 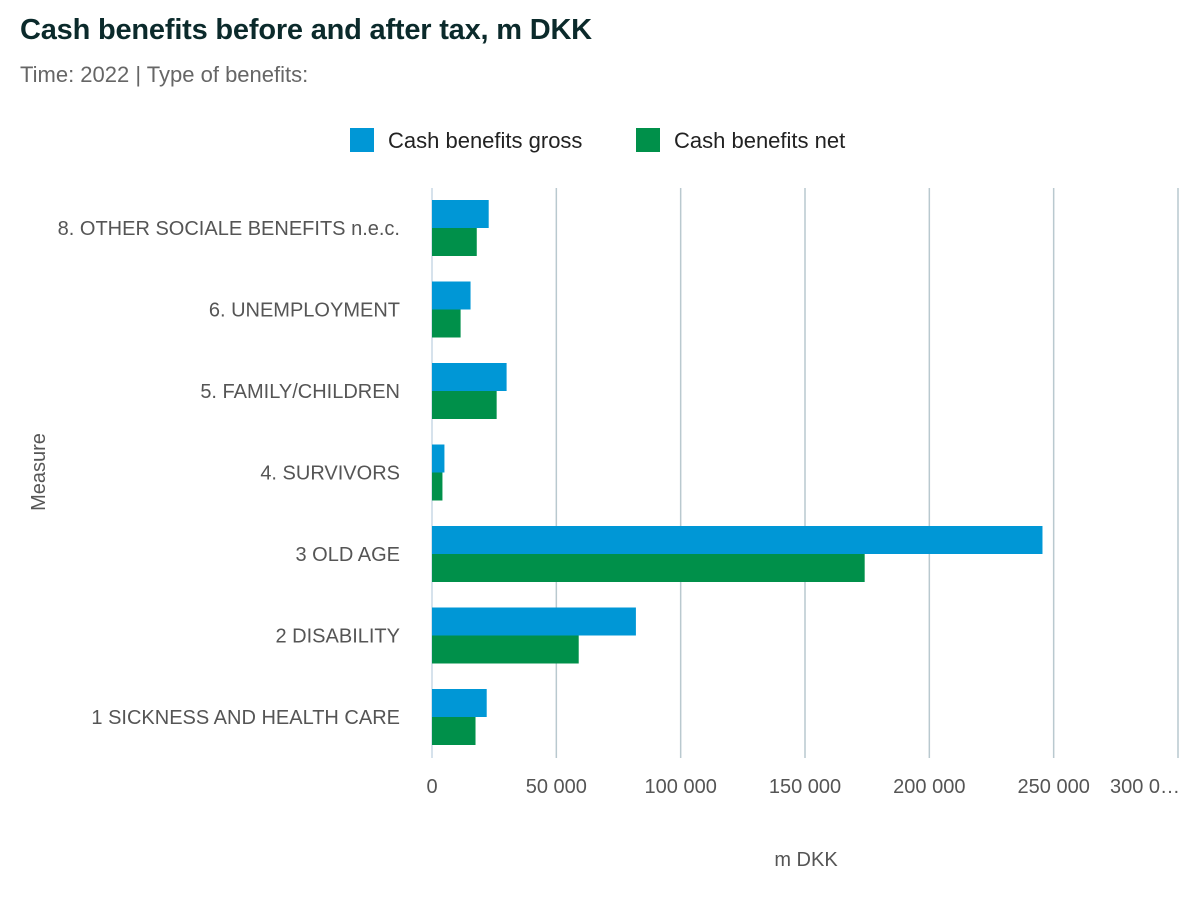 What do you see at coordinates (245, 718) in the screenshot?
I see `category-label: 1 SICKNESS AND HEALTH CARE` at bounding box center [245, 718].